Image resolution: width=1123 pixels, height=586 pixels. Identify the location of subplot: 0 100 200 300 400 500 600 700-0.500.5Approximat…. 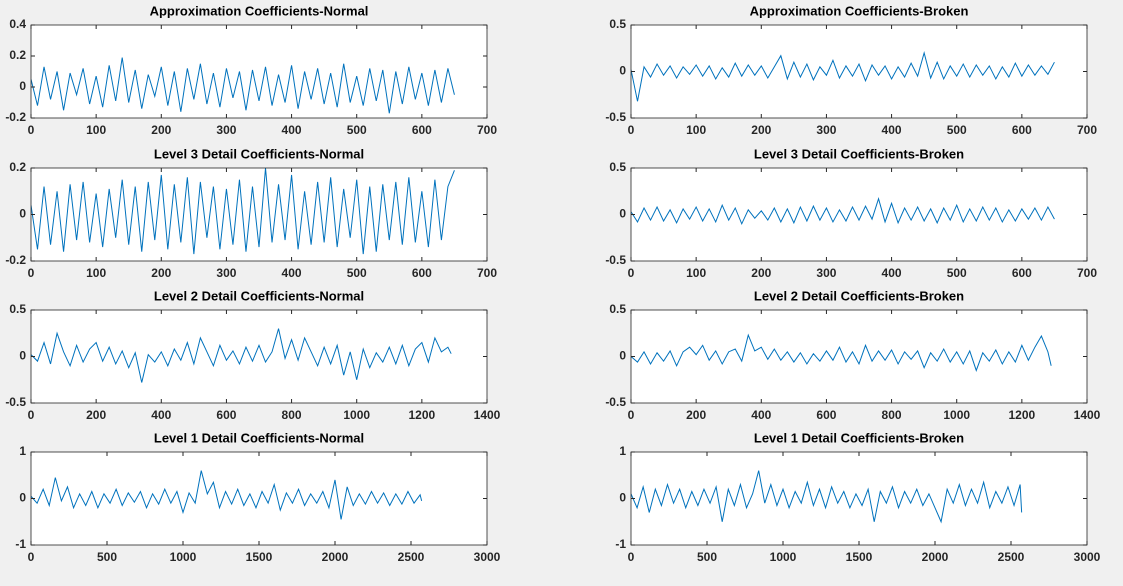
(851, 70).